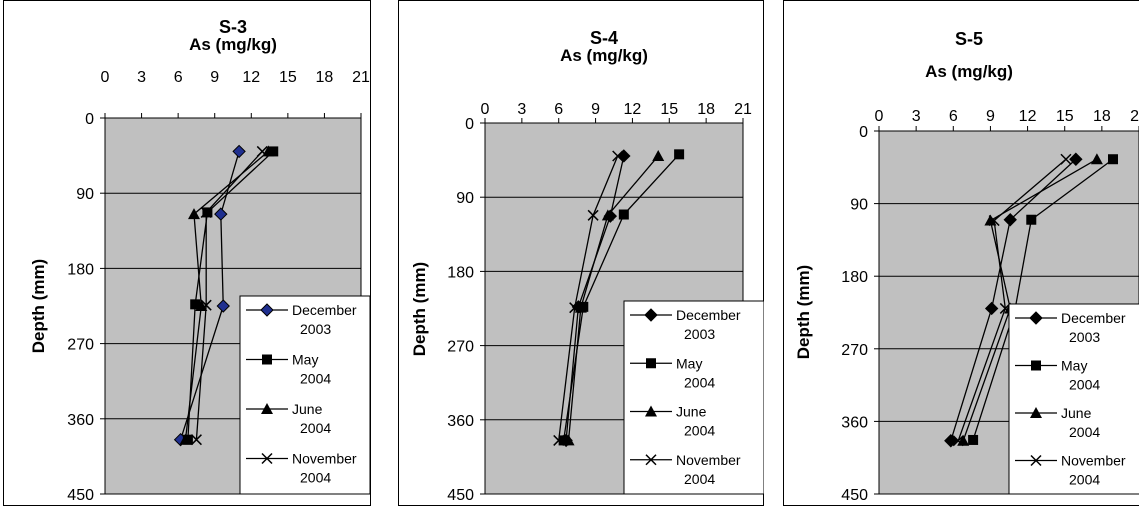 The image size is (1139, 511). Describe the element at coordinates (233, 27) in the screenshot. I see `chart-title: S-3` at that location.